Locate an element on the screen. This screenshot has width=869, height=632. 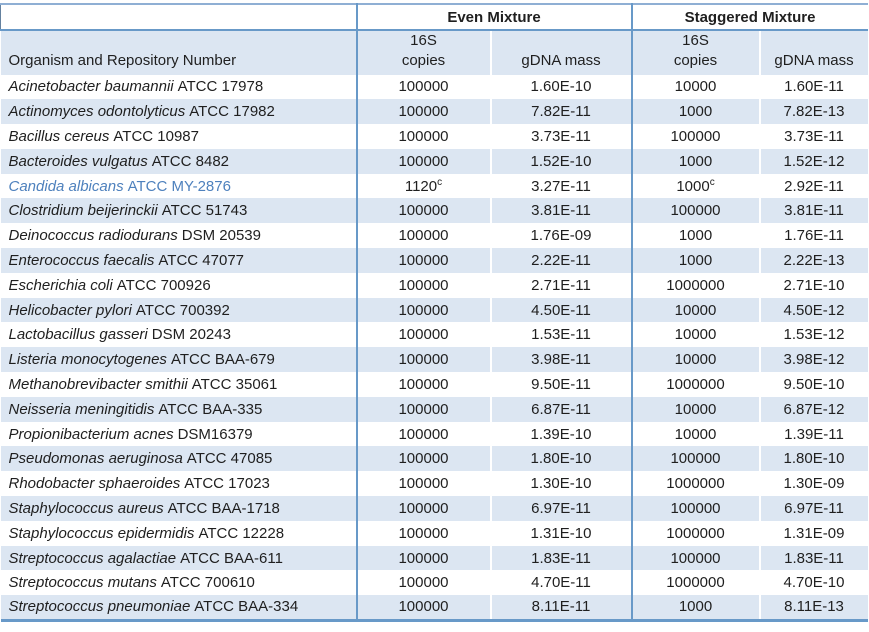
staggered-gdna-mass-cell: 1.31E-09 is located at coordinates (813, 533).